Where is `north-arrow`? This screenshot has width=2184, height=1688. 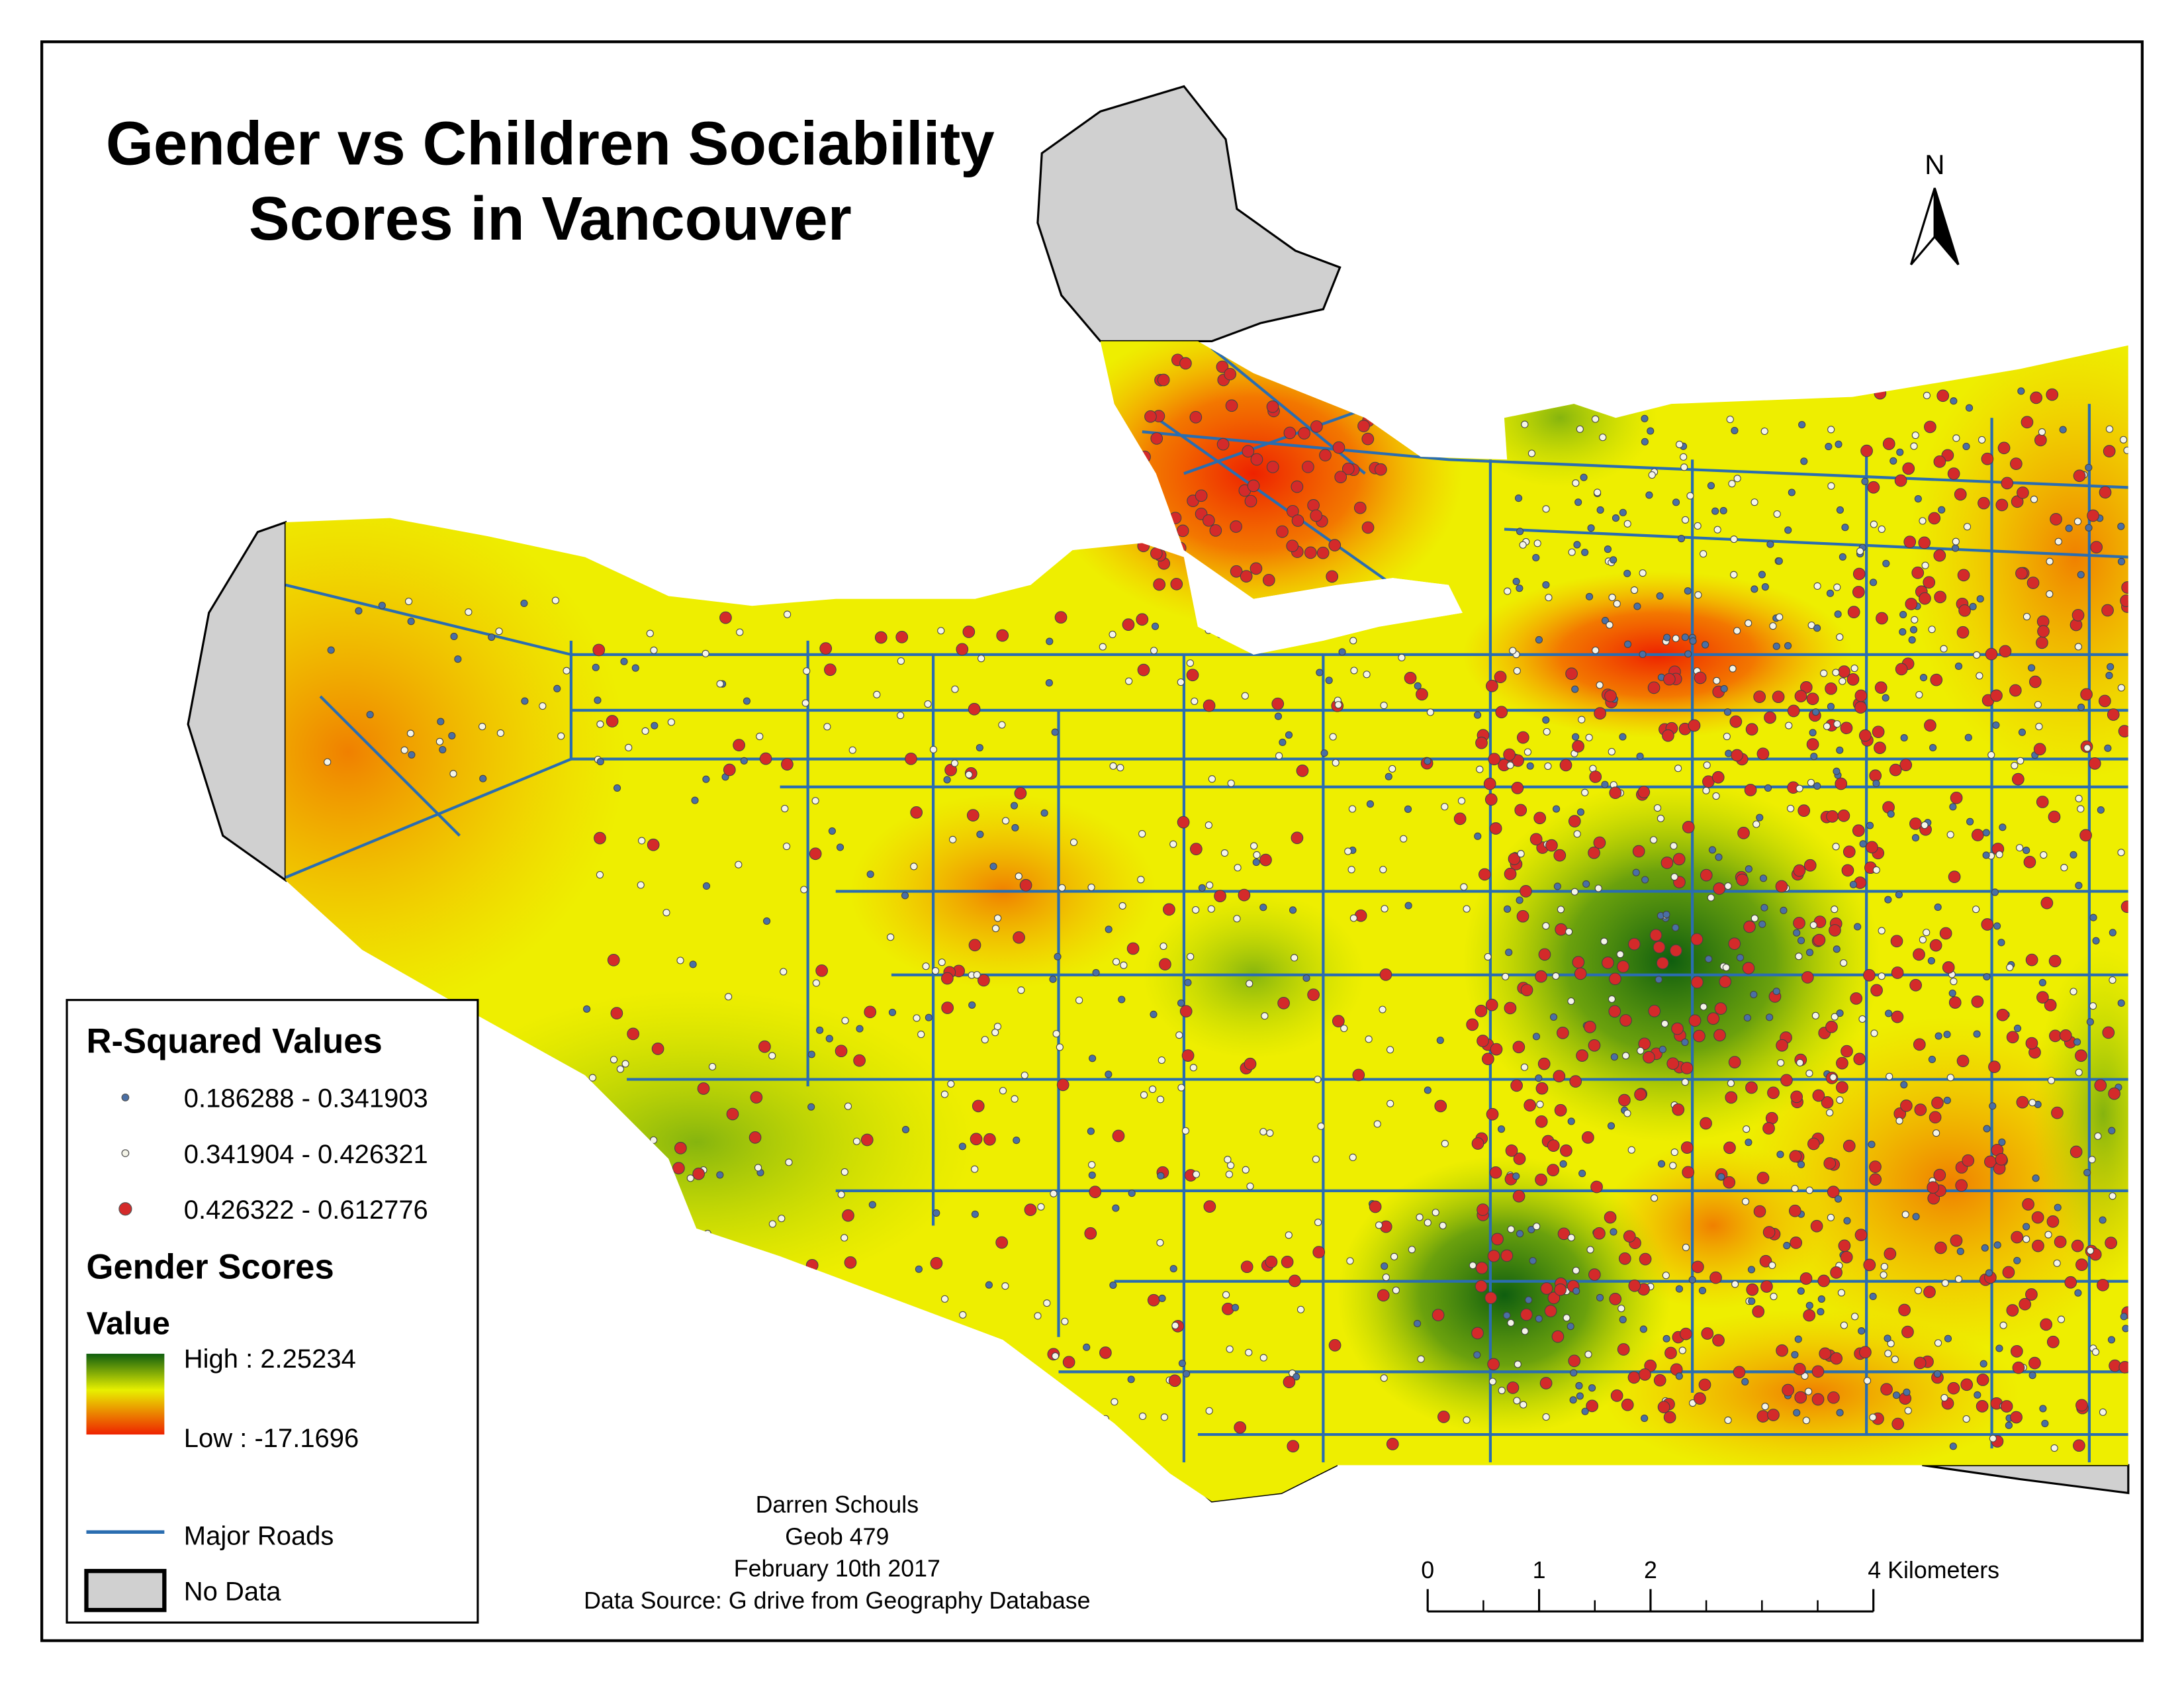
north-arrow is located at coordinates (1946, 226).